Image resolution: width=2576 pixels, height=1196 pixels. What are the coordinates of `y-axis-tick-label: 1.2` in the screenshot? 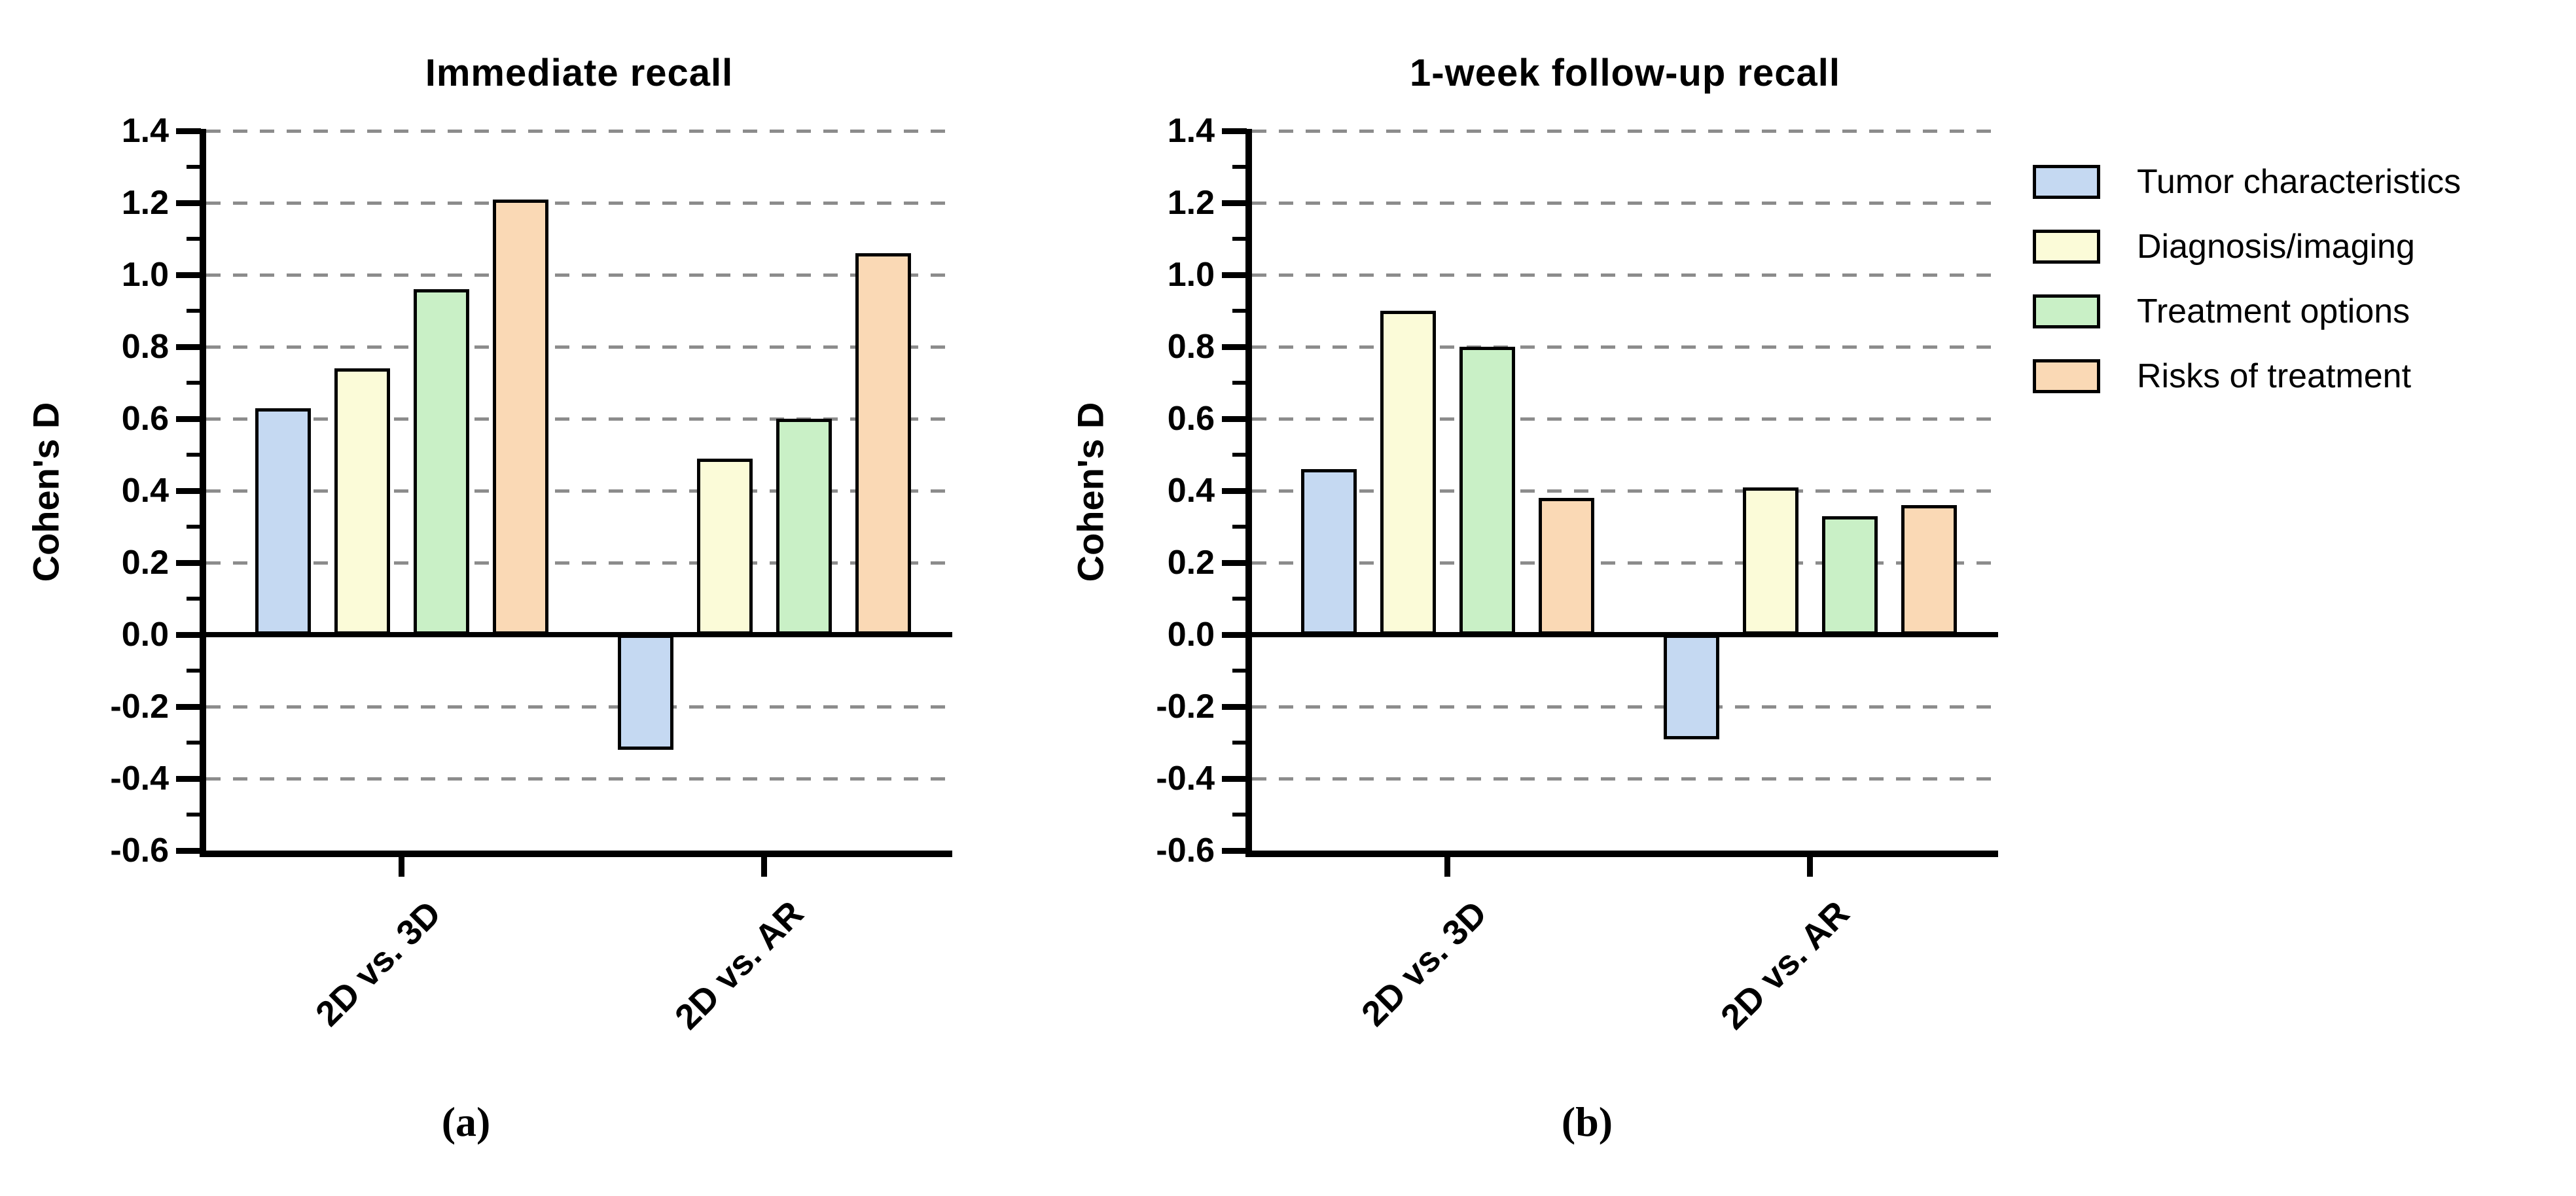 It's located at (1191, 203).